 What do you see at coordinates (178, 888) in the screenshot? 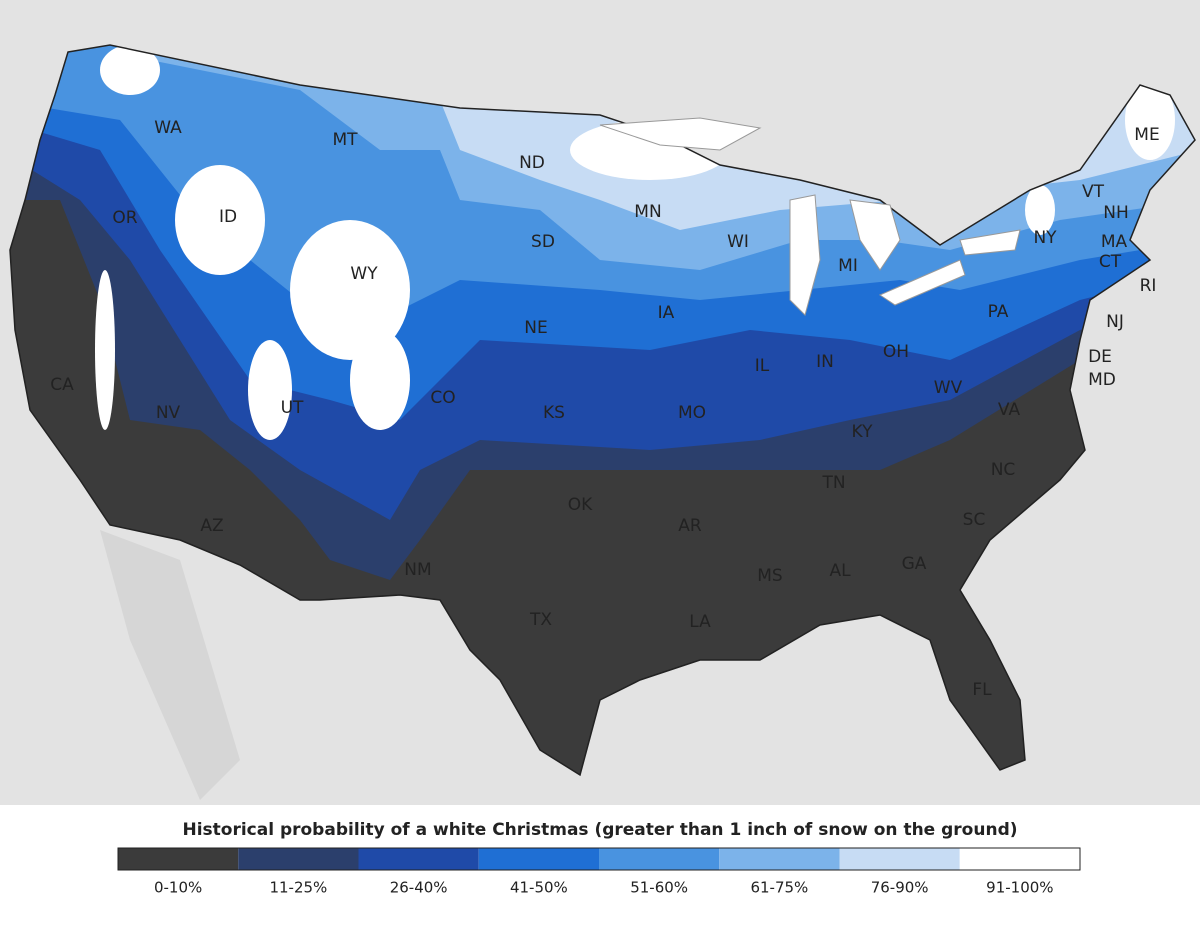
I see `legend-label: 0-10%` at bounding box center [178, 888].